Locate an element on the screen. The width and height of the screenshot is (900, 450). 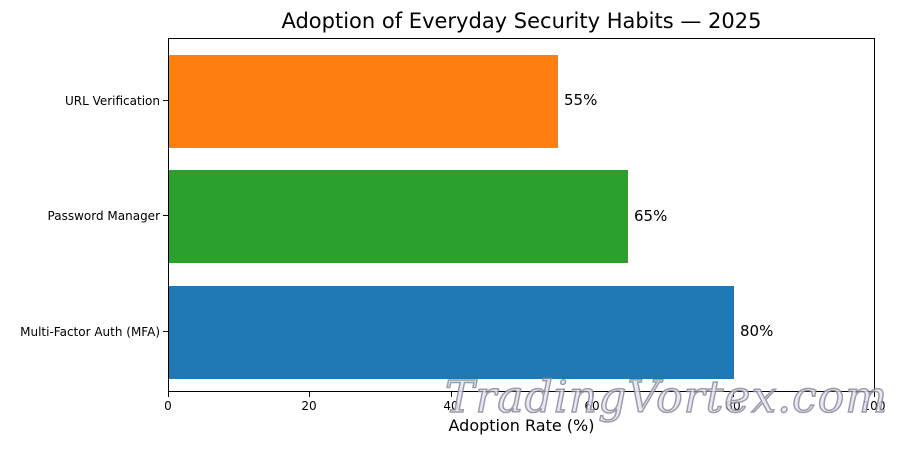
value-label-url-verification: 55% is located at coordinates (581, 100).